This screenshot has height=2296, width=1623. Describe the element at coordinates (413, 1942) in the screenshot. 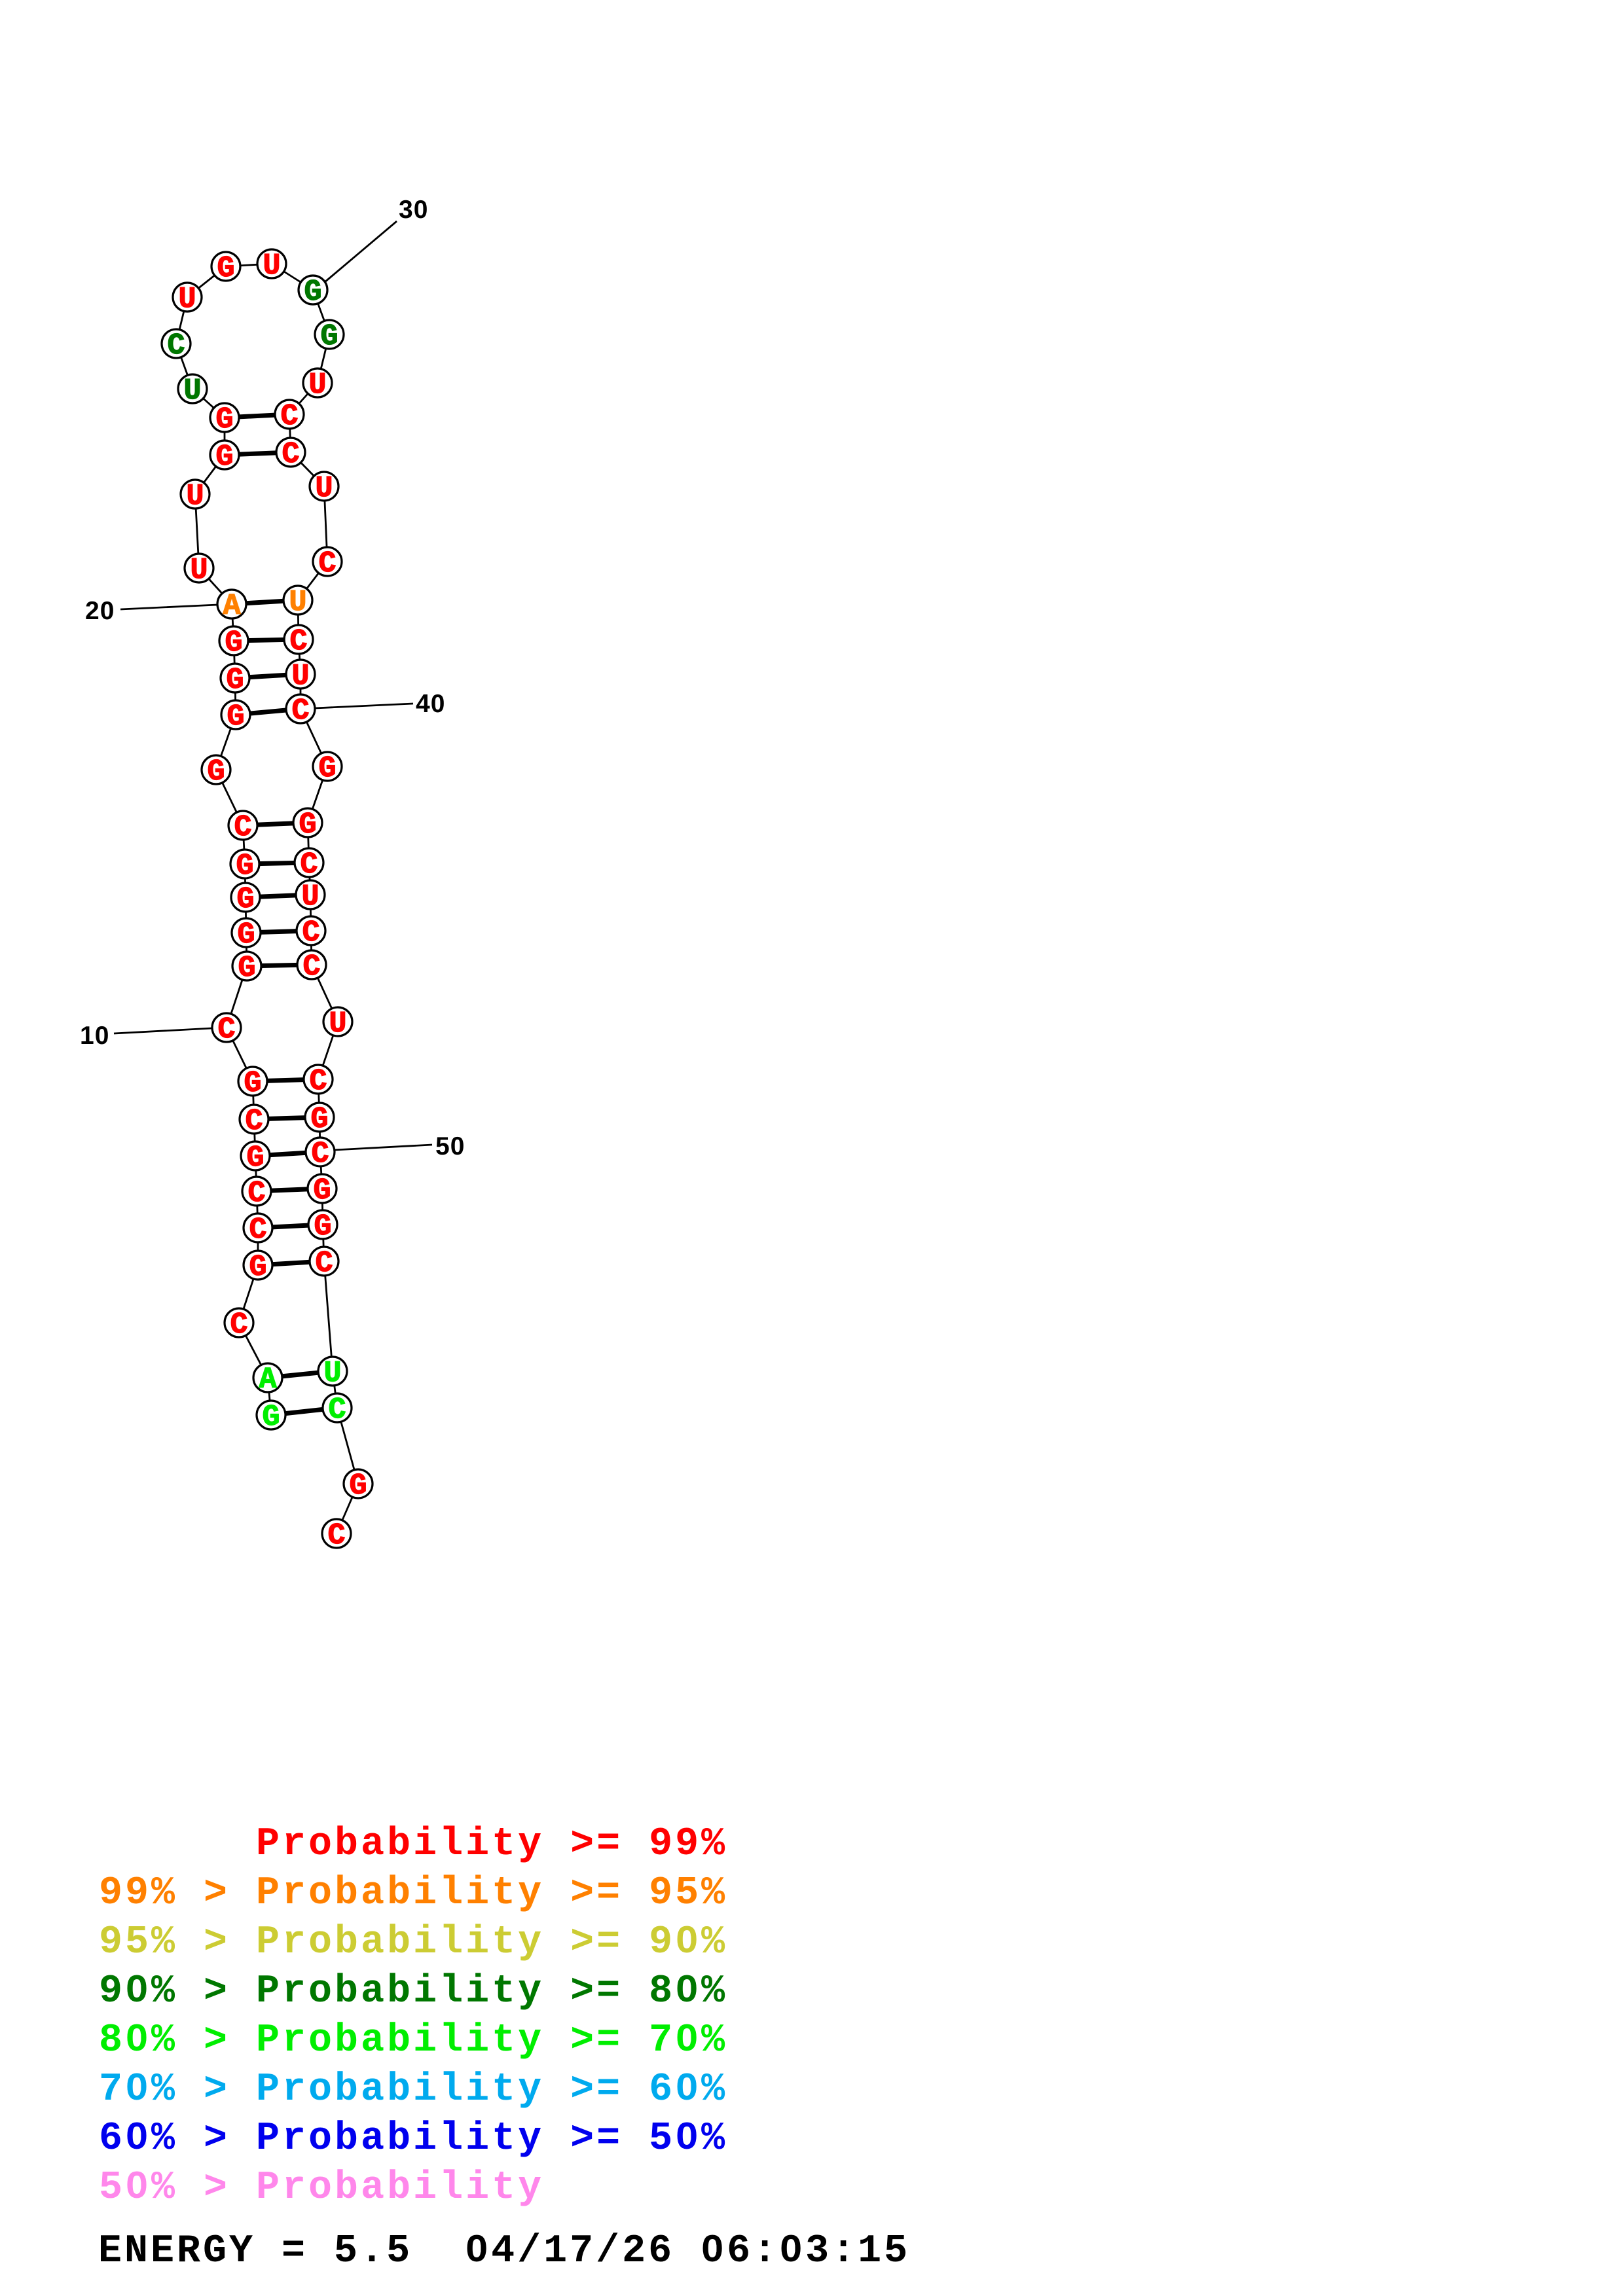

I see `svg-text: 95% > Probability >= 90%` at that location.